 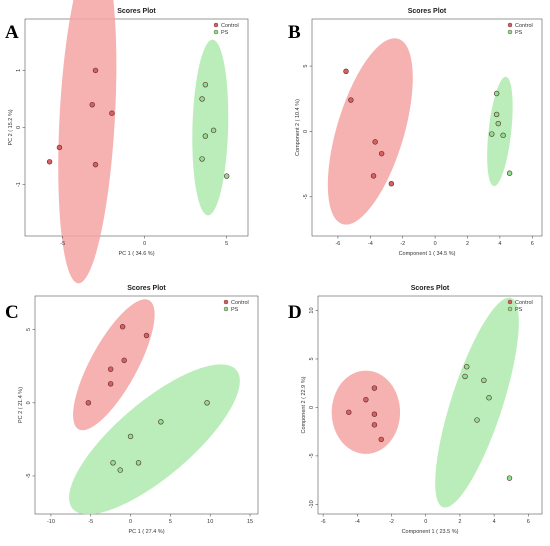 I want to click on x-tick-label: 2, so click(x=459, y=522).